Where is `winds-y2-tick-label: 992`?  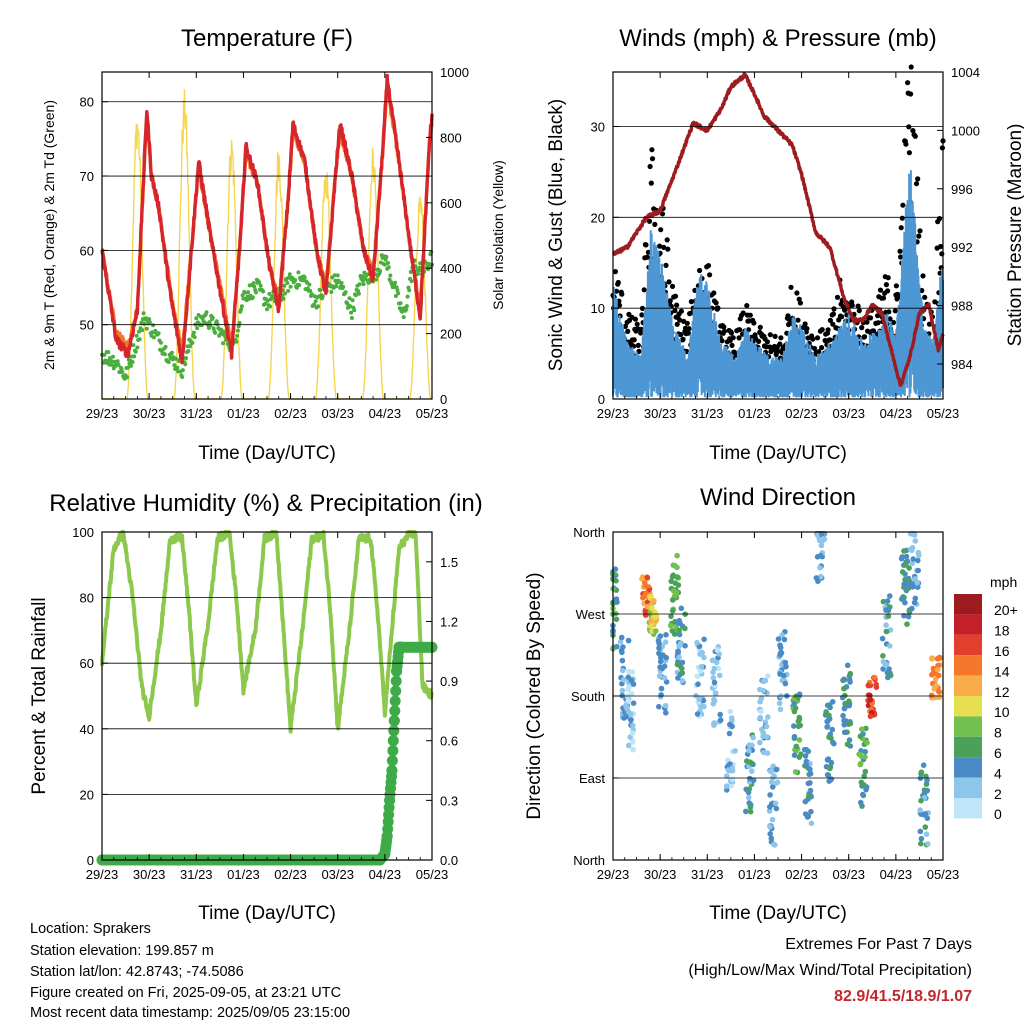 winds-y2-tick-label: 992 is located at coordinates (962, 247).